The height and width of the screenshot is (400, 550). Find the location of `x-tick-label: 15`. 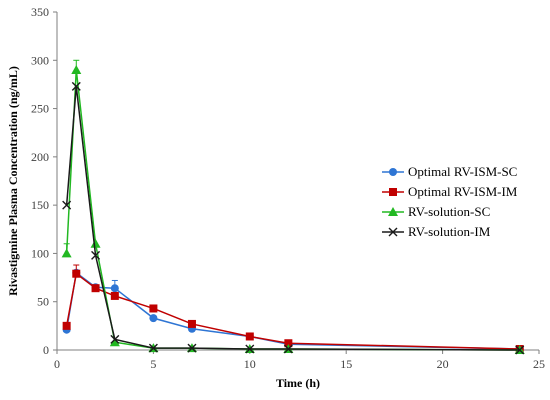

x-tick-label: 15 is located at coordinates (346, 364).